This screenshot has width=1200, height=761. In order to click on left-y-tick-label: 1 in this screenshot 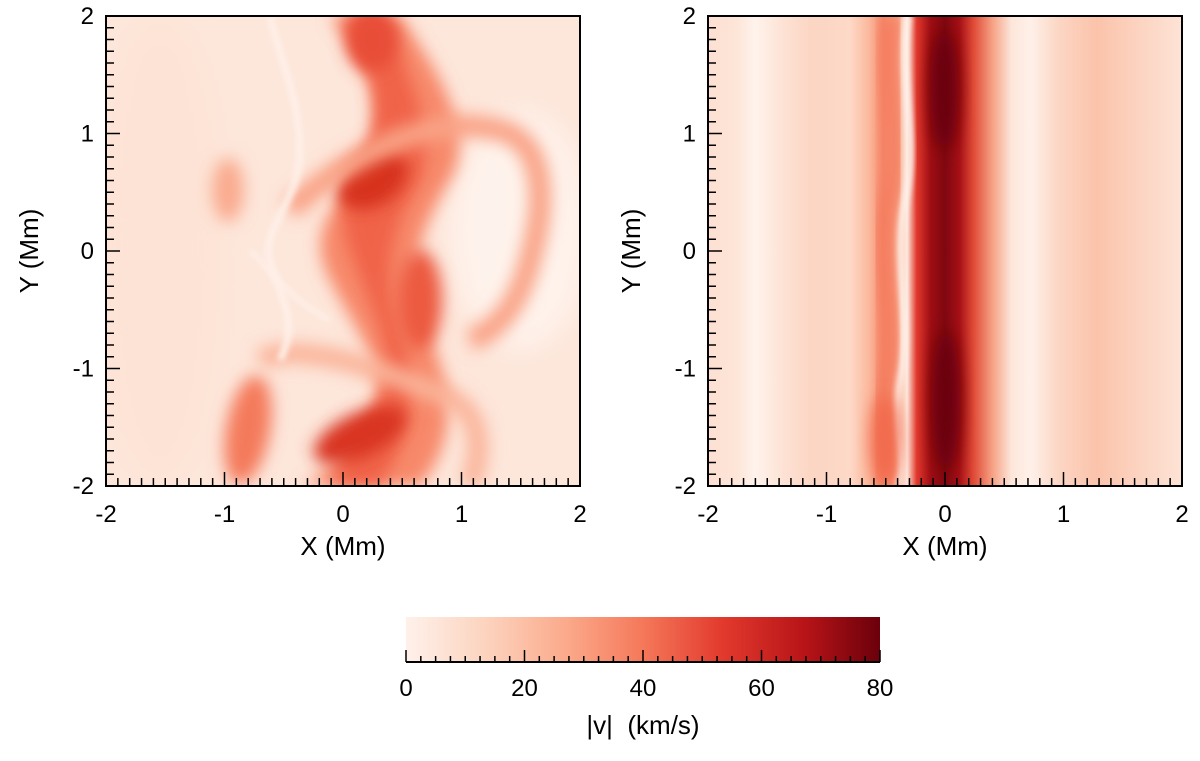, I will do `click(87, 134)`.